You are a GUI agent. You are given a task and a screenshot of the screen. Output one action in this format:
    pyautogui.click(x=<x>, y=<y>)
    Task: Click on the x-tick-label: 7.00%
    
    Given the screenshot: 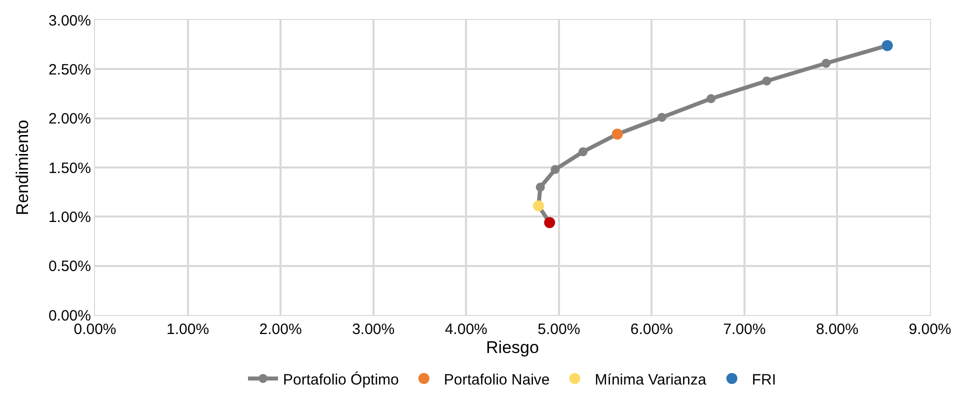 What is the action you would take?
    pyautogui.click(x=744, y=329)
    